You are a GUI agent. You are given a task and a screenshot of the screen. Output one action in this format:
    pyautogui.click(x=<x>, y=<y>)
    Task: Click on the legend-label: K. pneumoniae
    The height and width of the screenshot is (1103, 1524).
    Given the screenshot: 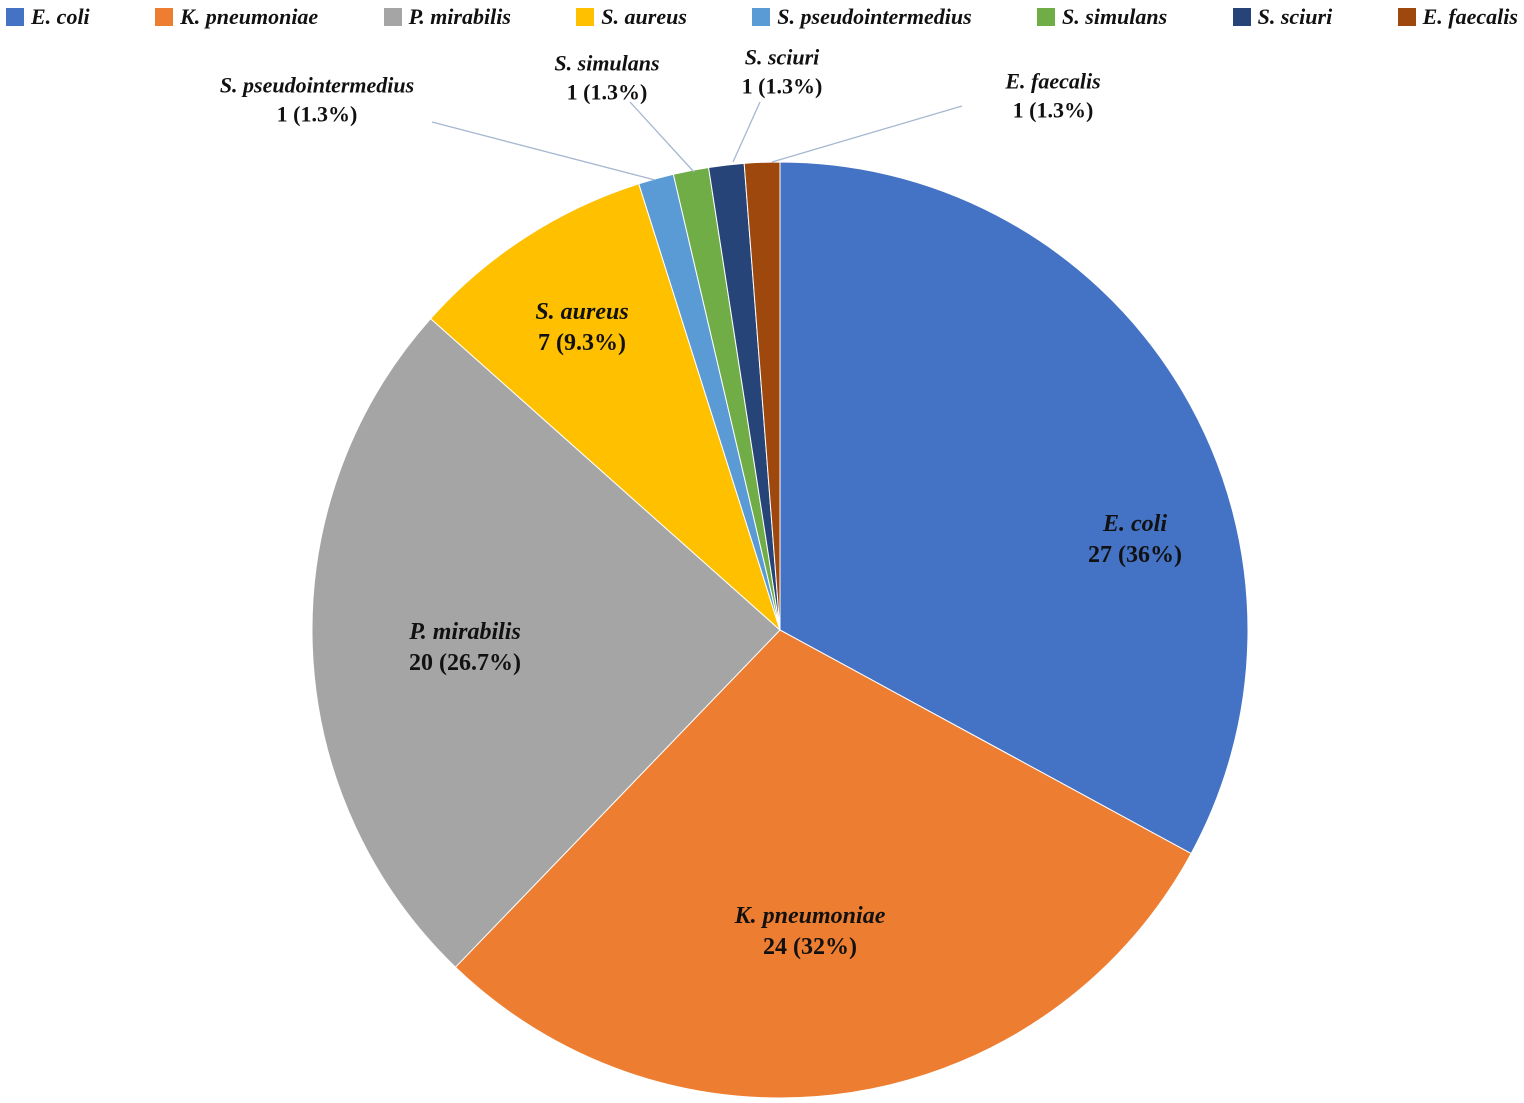 What is the action you would take?
    pyautogui.click(x=249, y=16)
    